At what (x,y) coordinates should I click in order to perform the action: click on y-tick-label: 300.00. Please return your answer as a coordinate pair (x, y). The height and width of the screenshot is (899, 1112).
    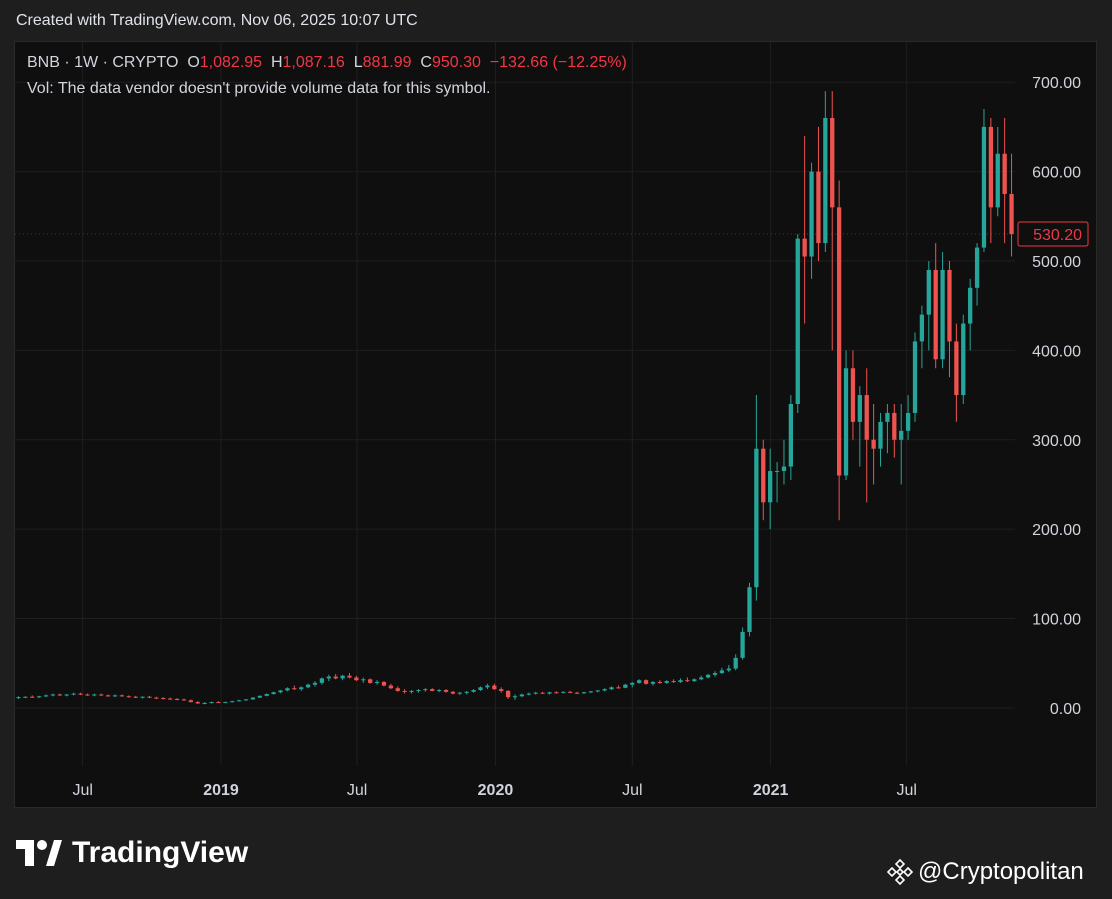
    Looking at the image, I should click on (1056, 441).